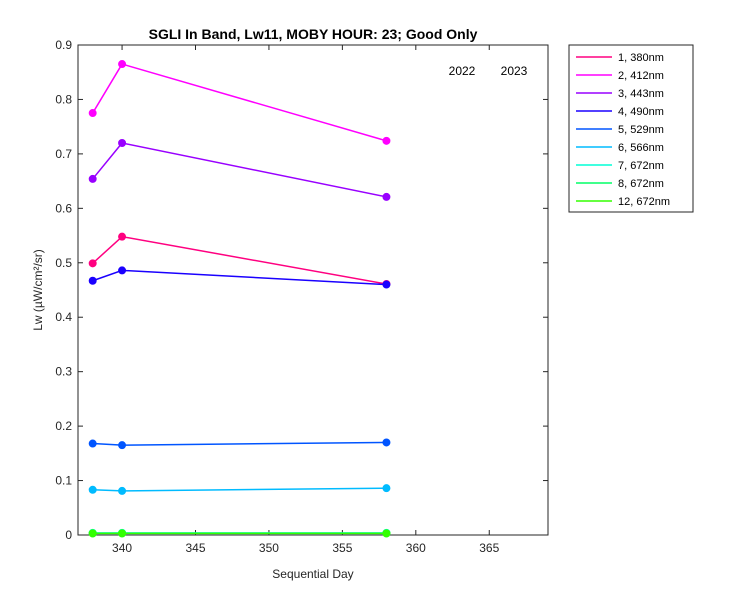 The image size is (750, 600). What do you see at coordinates (641, 166) in the screenshot?
I see `legend-entry-label: 7, 672nm` at bounding box center [641, 166].